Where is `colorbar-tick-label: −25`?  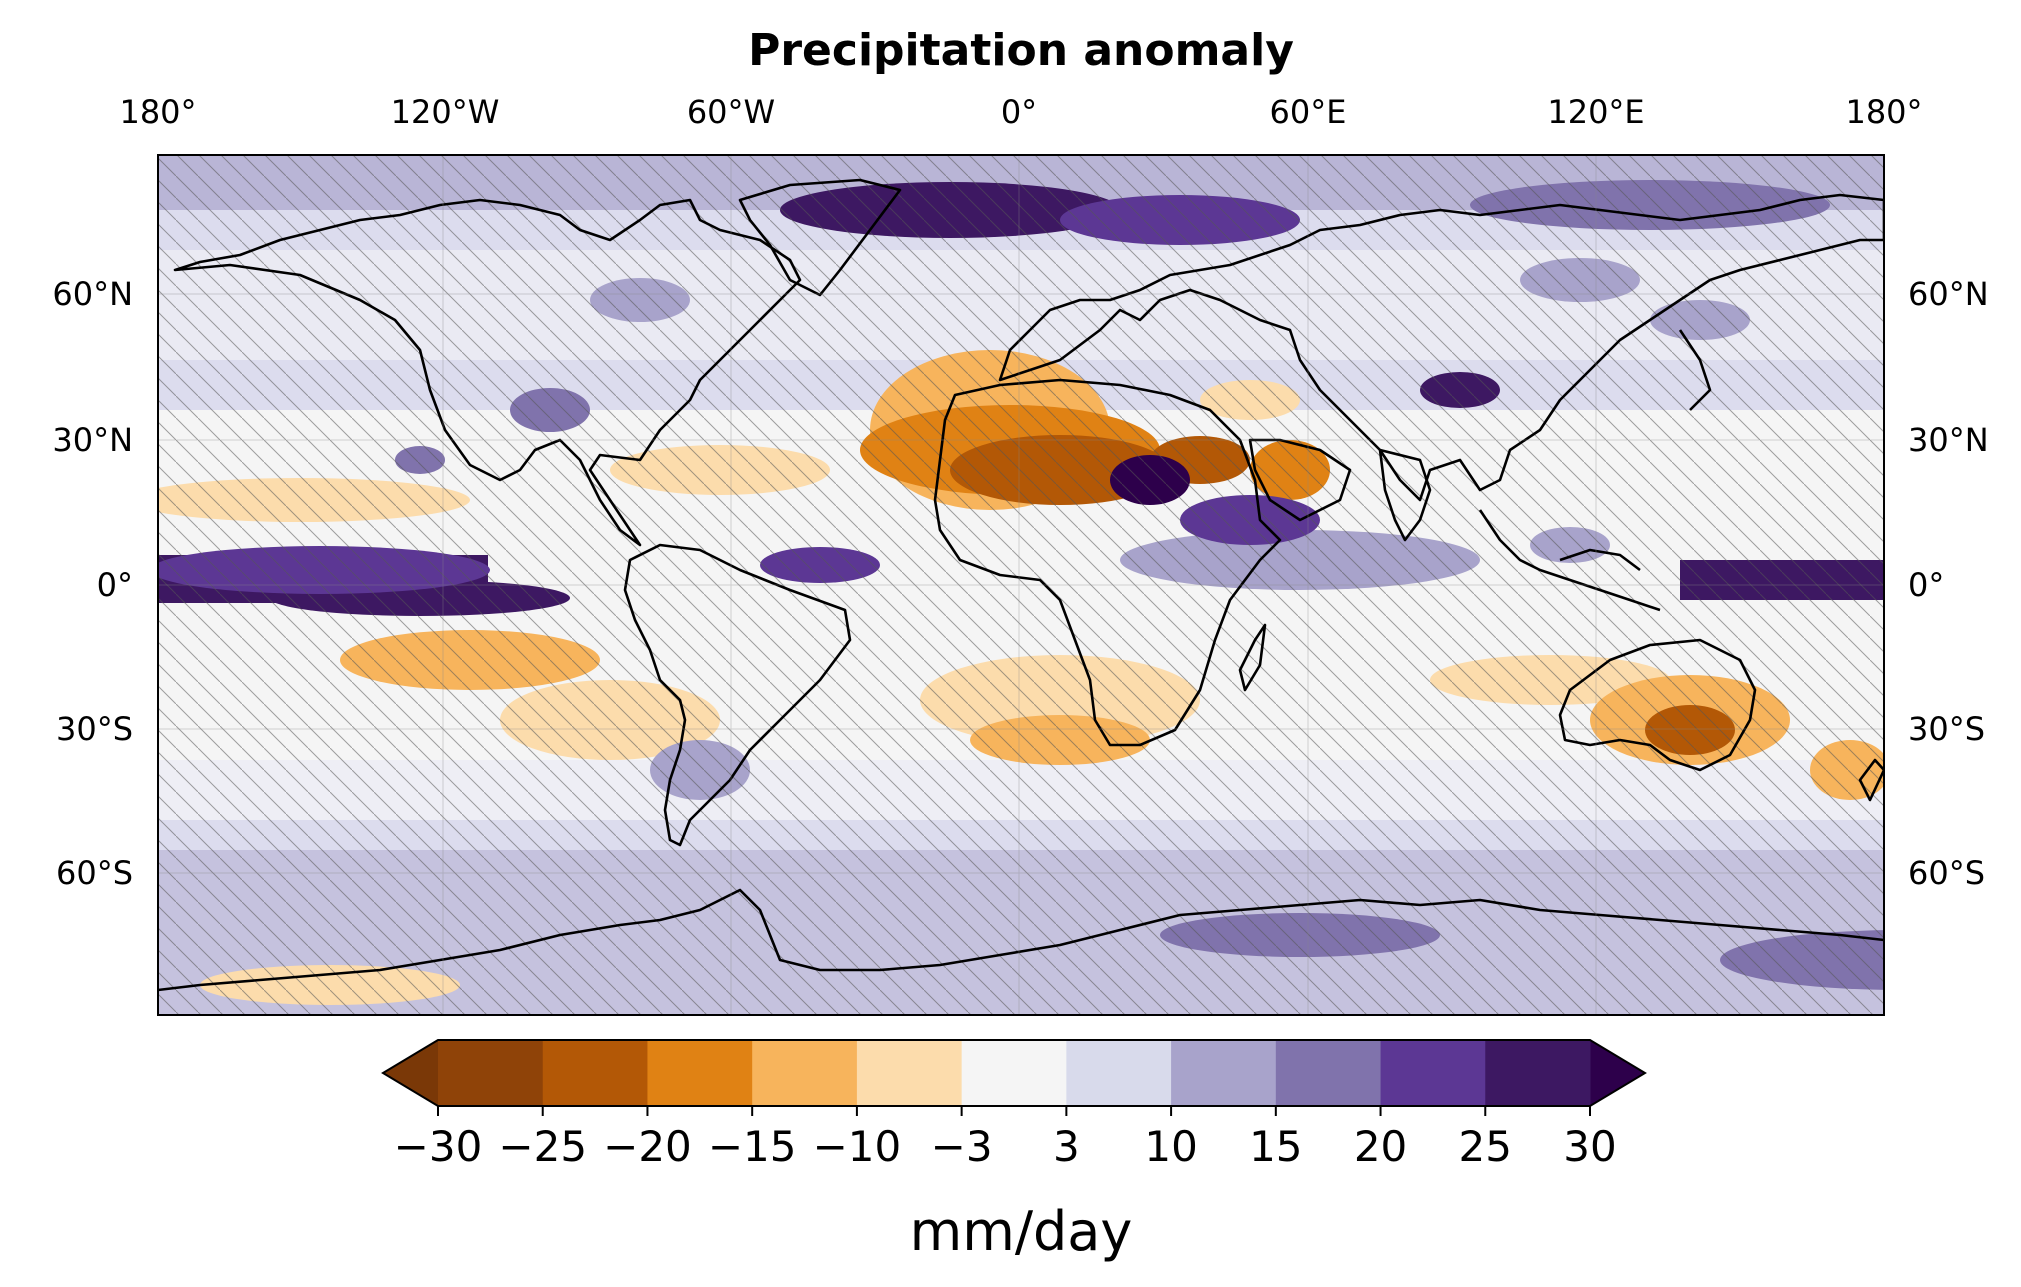 colorbar-tick-label: −25 is located at coordinates (542, 1146).